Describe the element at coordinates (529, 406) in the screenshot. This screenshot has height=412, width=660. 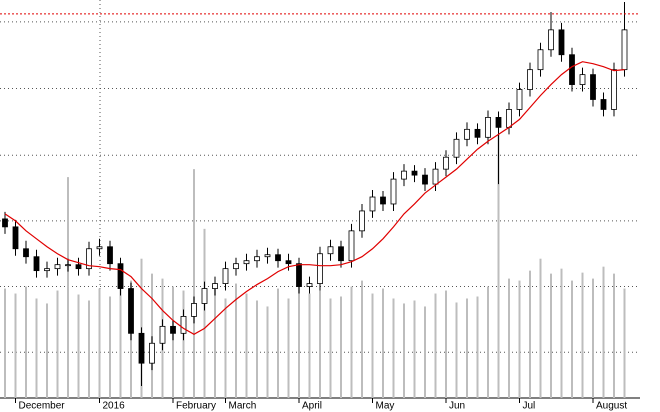
I see `x-tick-label: Jul` at that location.